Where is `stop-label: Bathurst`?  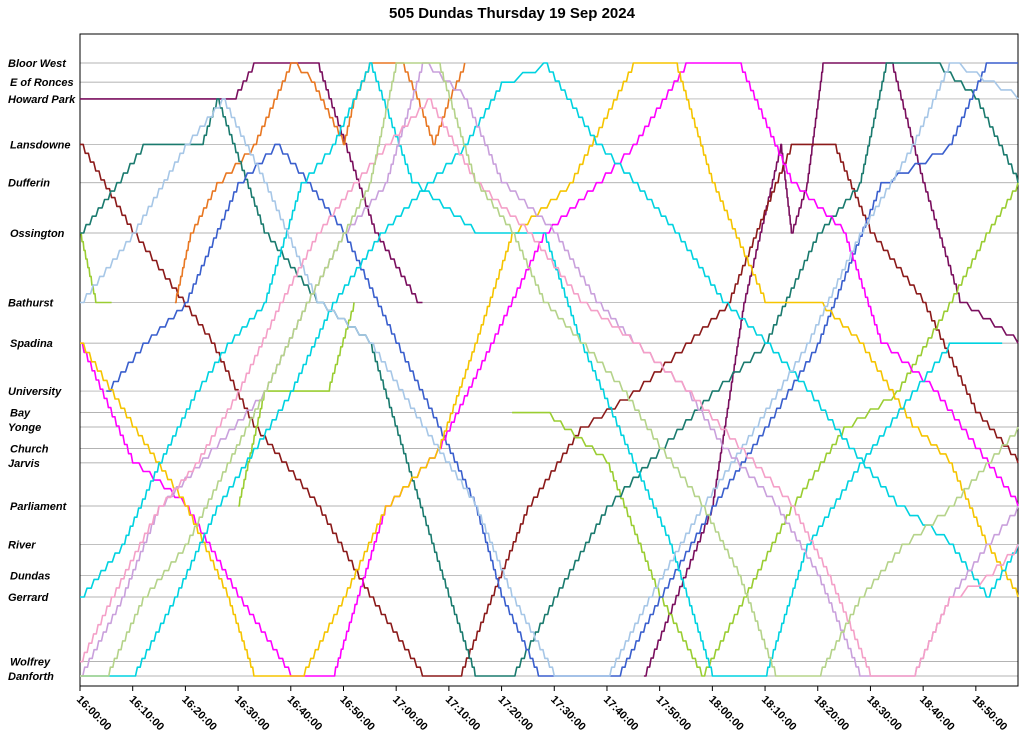 stop-label: Bathurst is located at coordinates (31, 303).